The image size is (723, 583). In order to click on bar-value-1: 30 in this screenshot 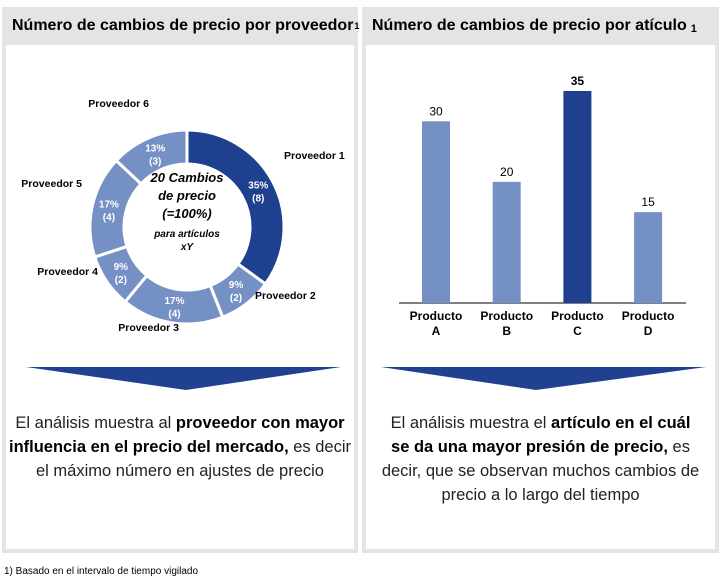, I will do `click(436, 111)`.